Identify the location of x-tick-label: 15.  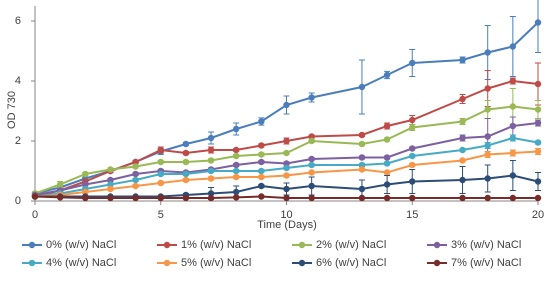
(412, 215).